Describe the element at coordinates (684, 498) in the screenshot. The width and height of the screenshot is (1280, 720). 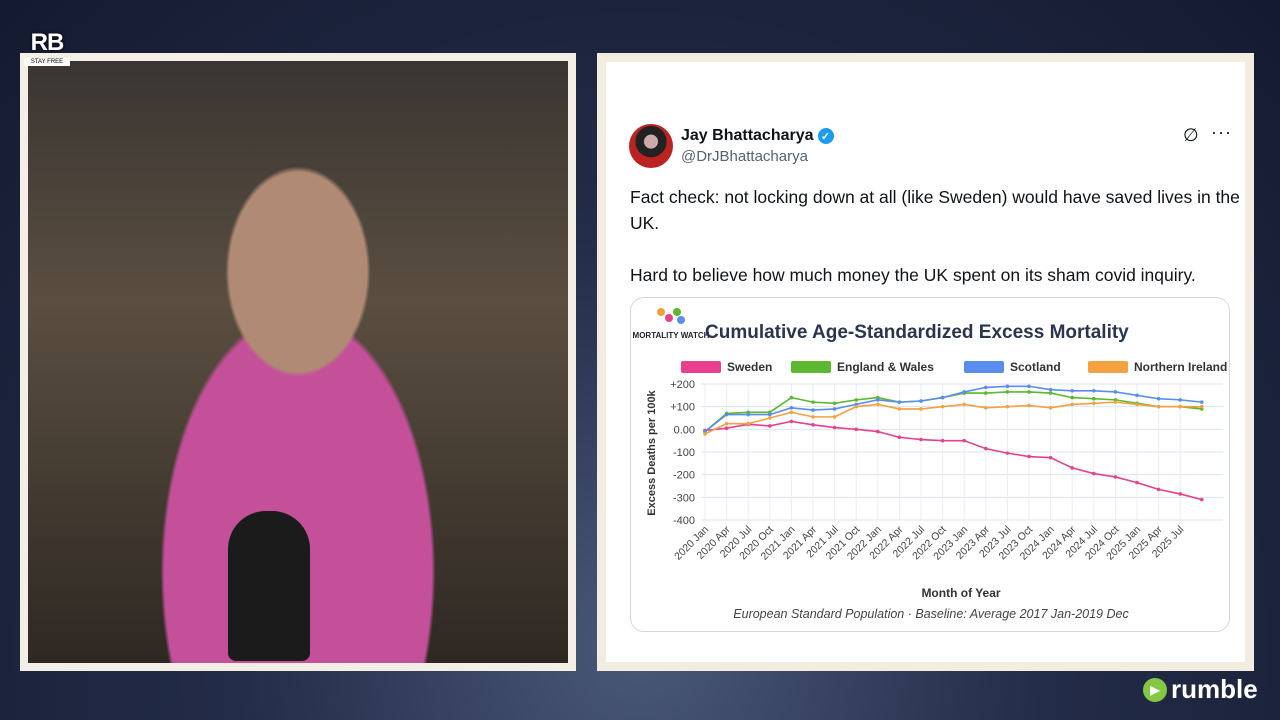
I see `y-tick-label: -300` at that location.